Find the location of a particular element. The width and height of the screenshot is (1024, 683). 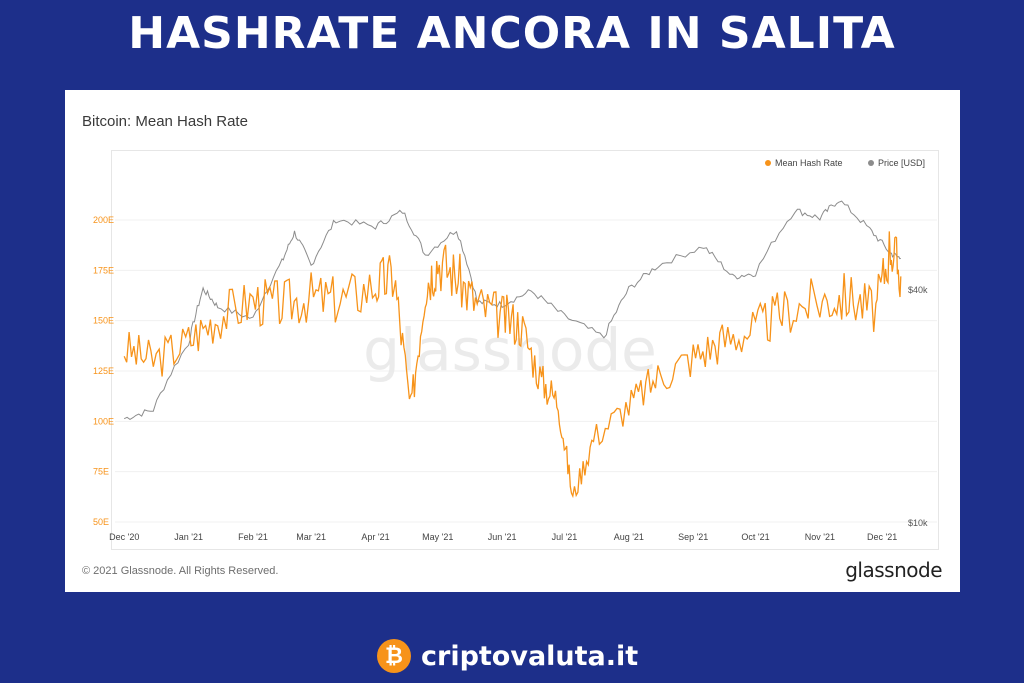

chart-title: Bitcoin: Mean Hash Rate is located at coordinates (165, 121).